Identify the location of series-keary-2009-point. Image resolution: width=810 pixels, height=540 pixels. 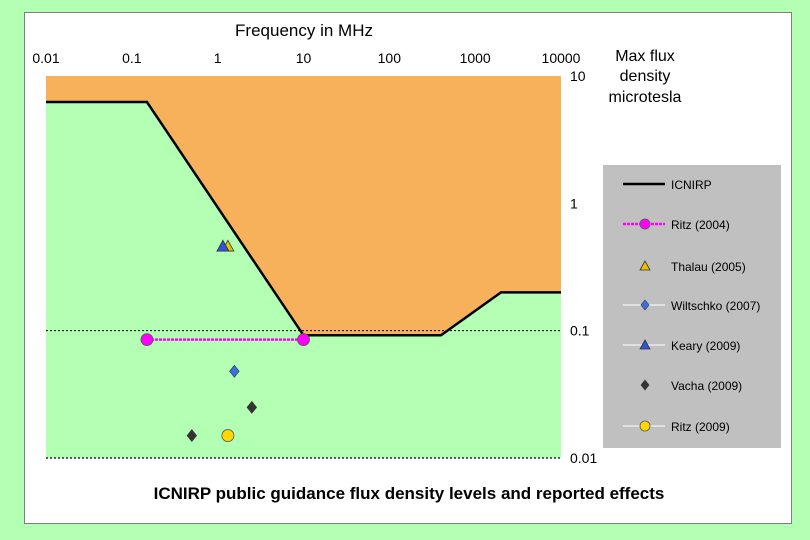
(223, 245).